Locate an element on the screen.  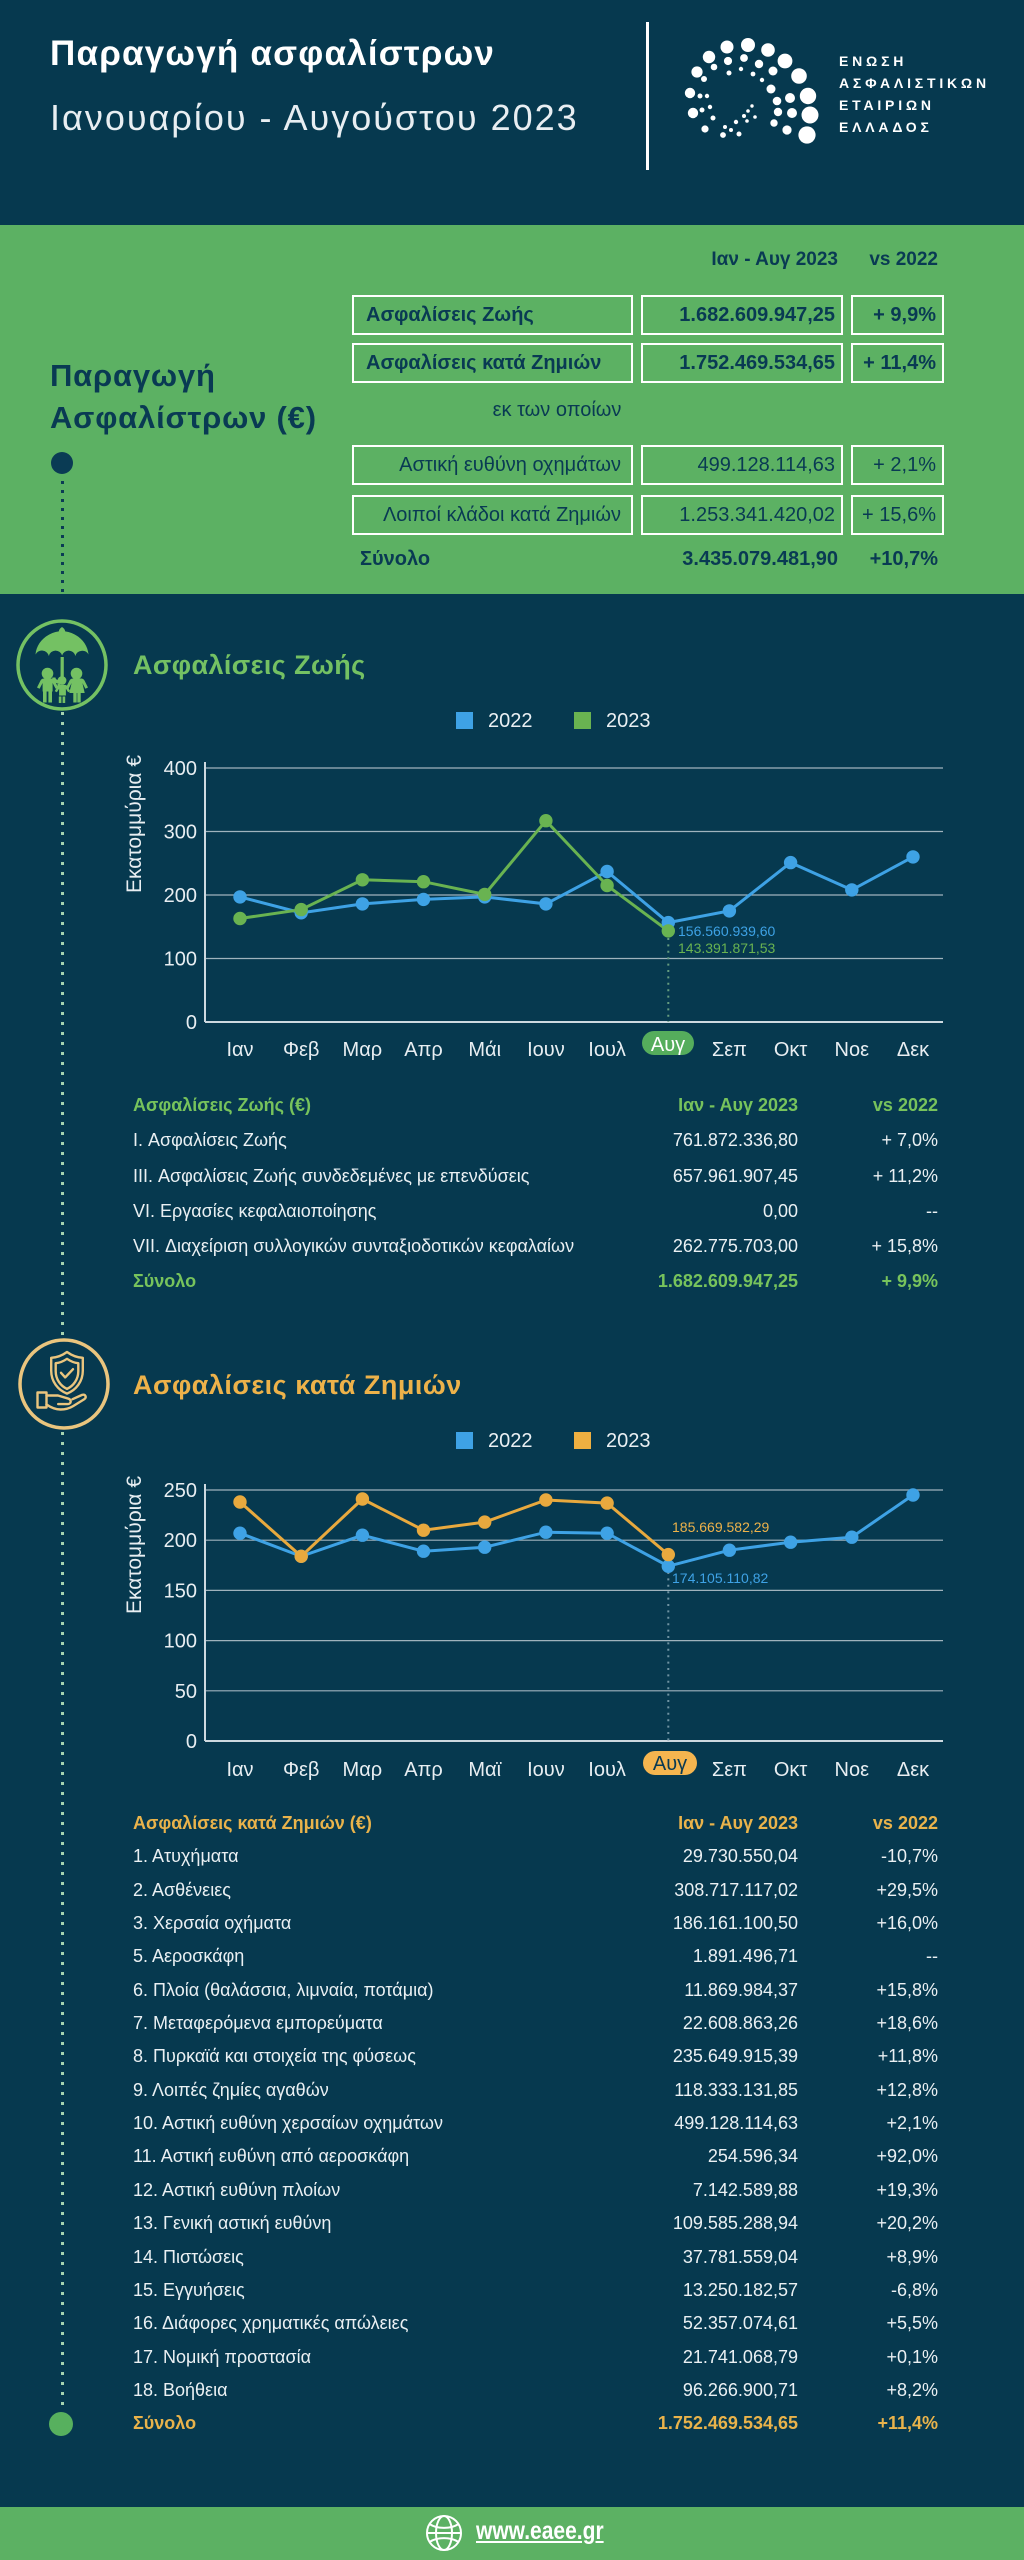
svg-text: Μάι is located at coordinates (484, 1050).